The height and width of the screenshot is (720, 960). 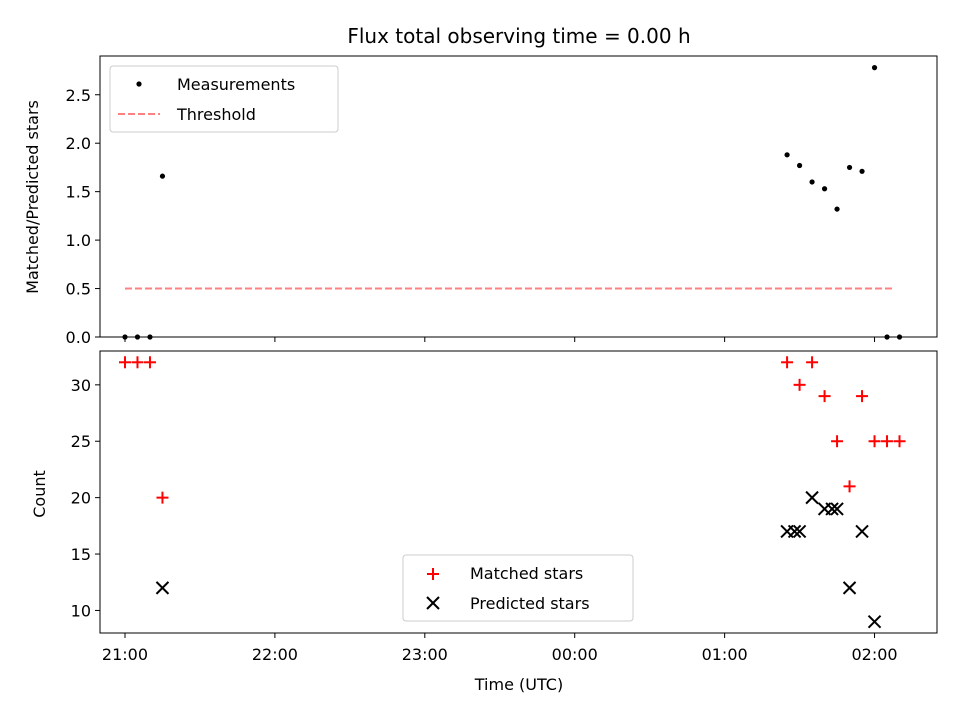 What do you see at coordinates (81, 385) in the screenshot?
I see `bottom-y-tick-label: 30` at bounding box center [81, 385].